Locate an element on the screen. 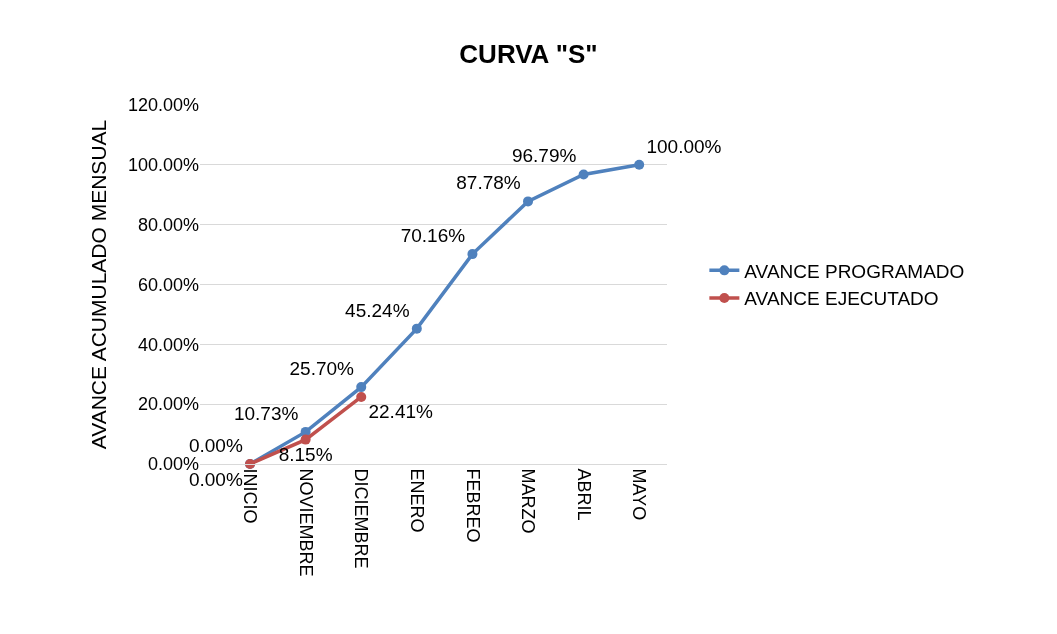 The height and width of the screenshot is (634, 1057). data-label: 96.79% is located at coordinates (544, 156).